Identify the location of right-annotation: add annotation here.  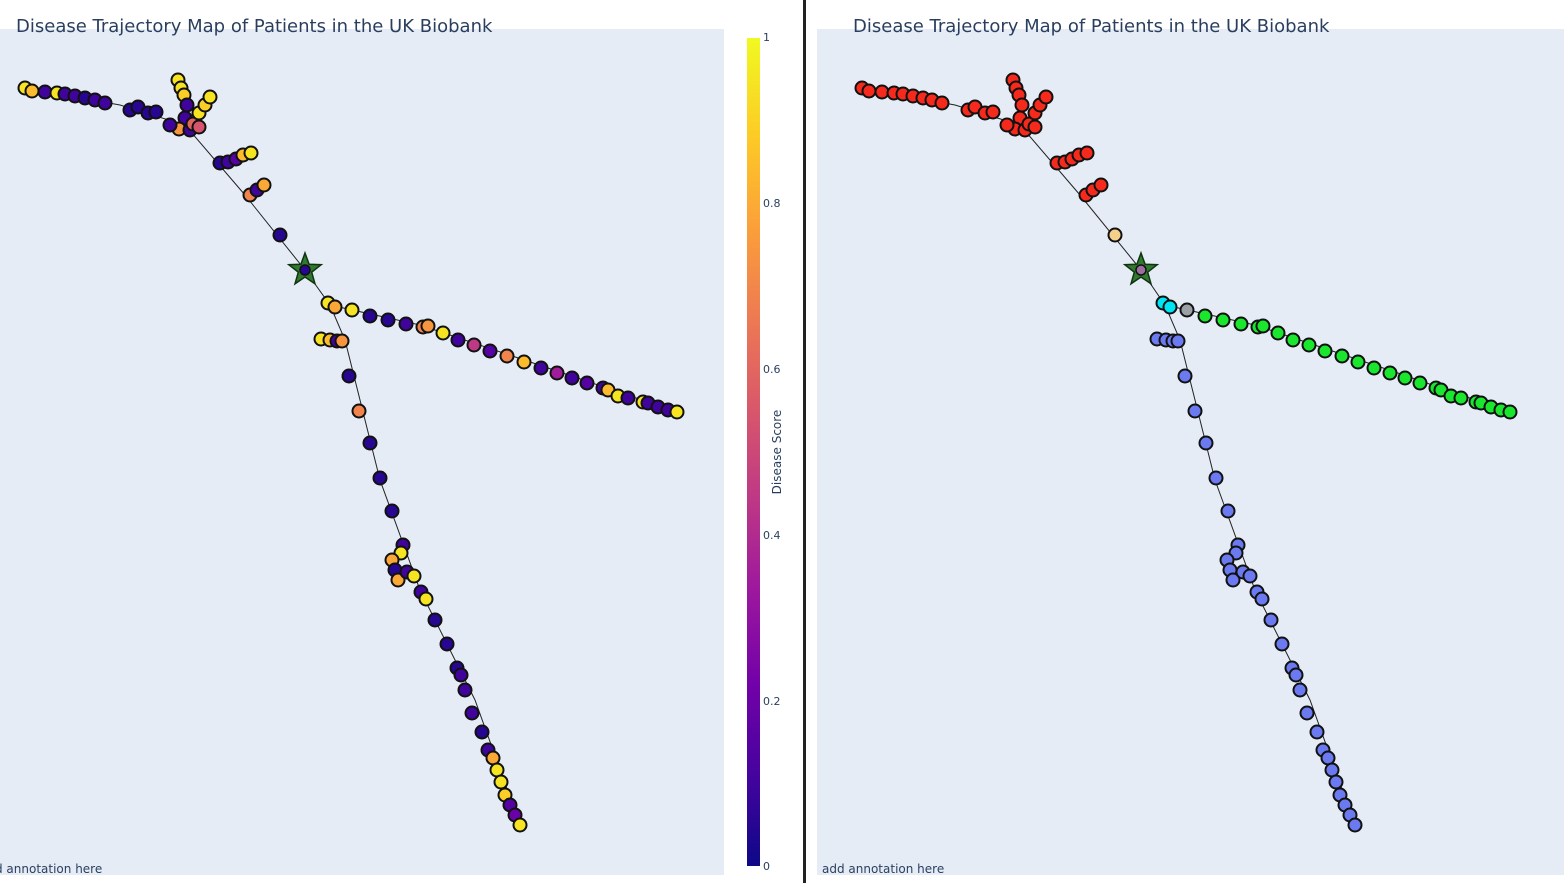
(883, 869).